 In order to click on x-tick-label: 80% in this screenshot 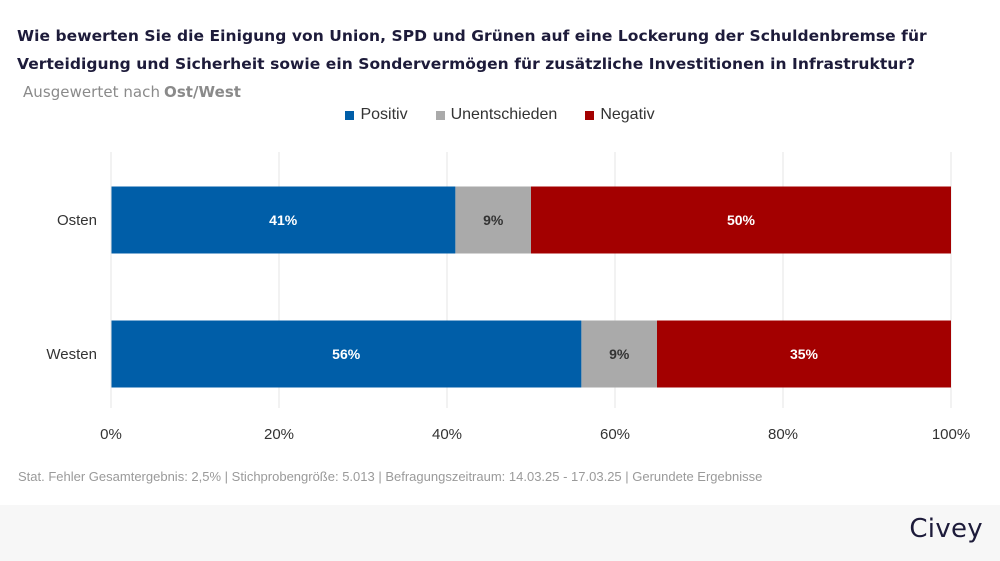, I will do `click(783, 434)`.